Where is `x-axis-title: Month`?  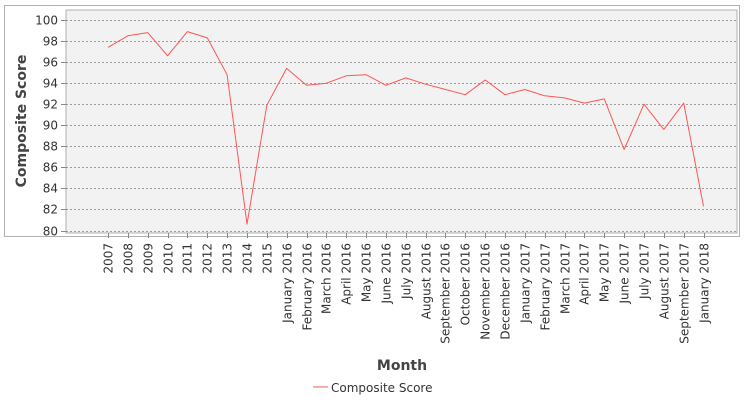 x-axis-title: Month is located at coordinates (402, 366).